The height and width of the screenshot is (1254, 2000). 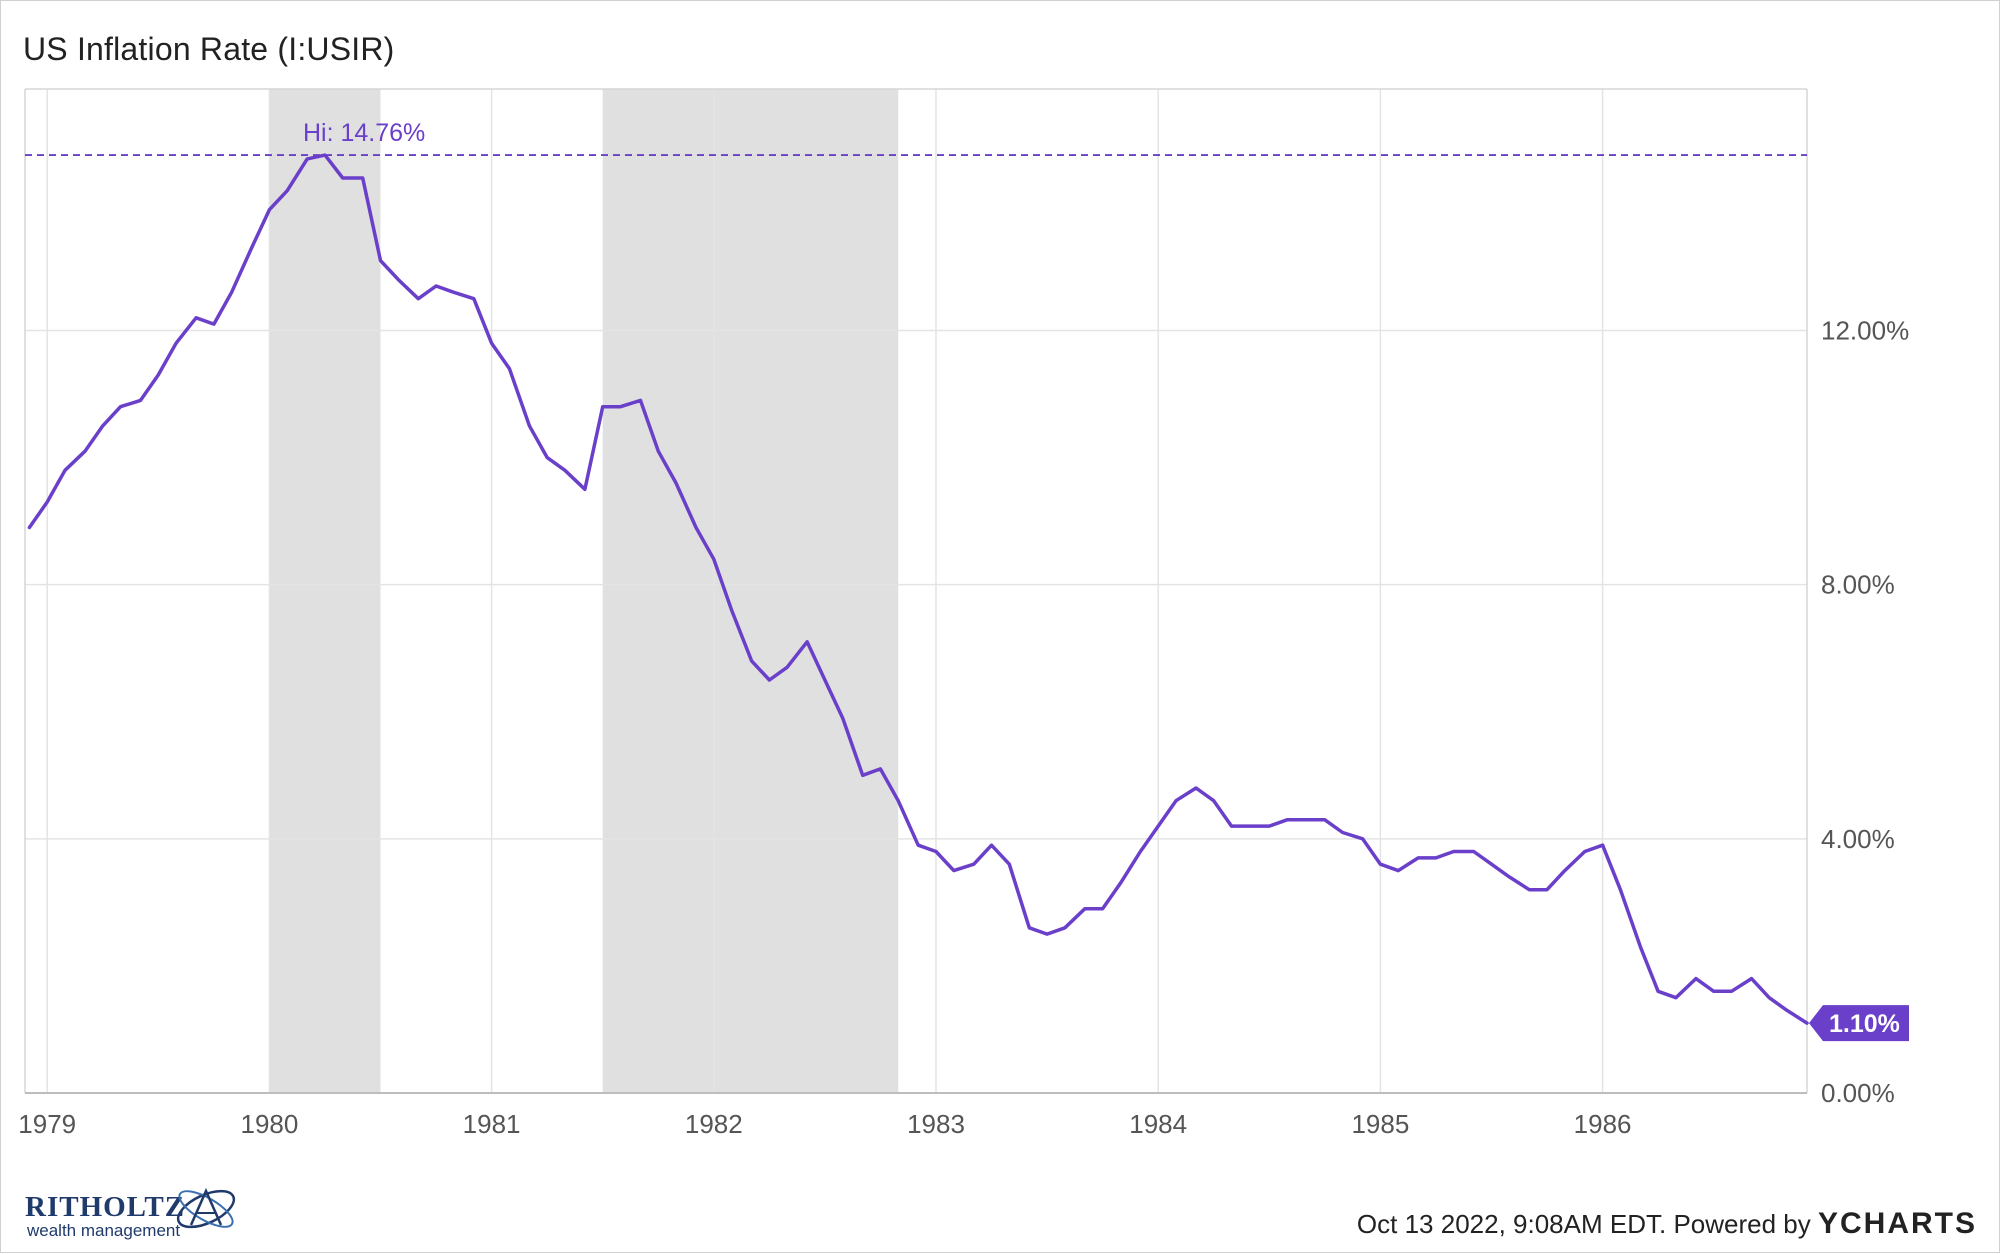 What do you see at coordinates (916, 137) in the screenshot?
I see `high-marker: Hi: 14.76%` at bounding box center [916, 137].